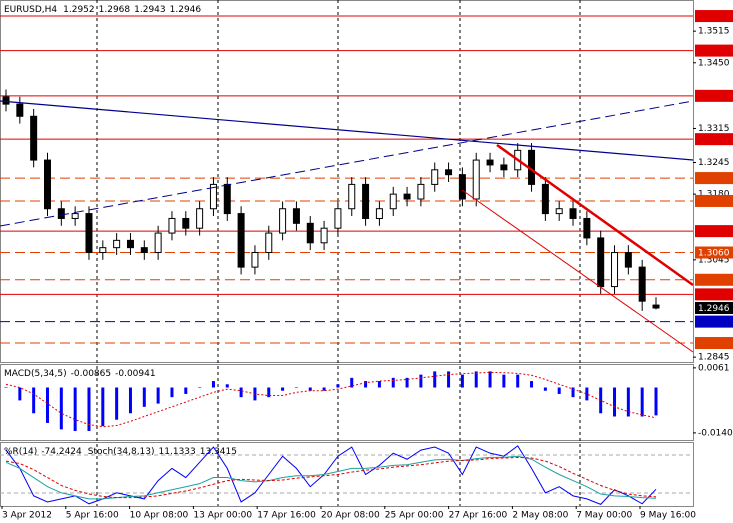  I want to click on signal-value: -0.00941, so click(135, 374).